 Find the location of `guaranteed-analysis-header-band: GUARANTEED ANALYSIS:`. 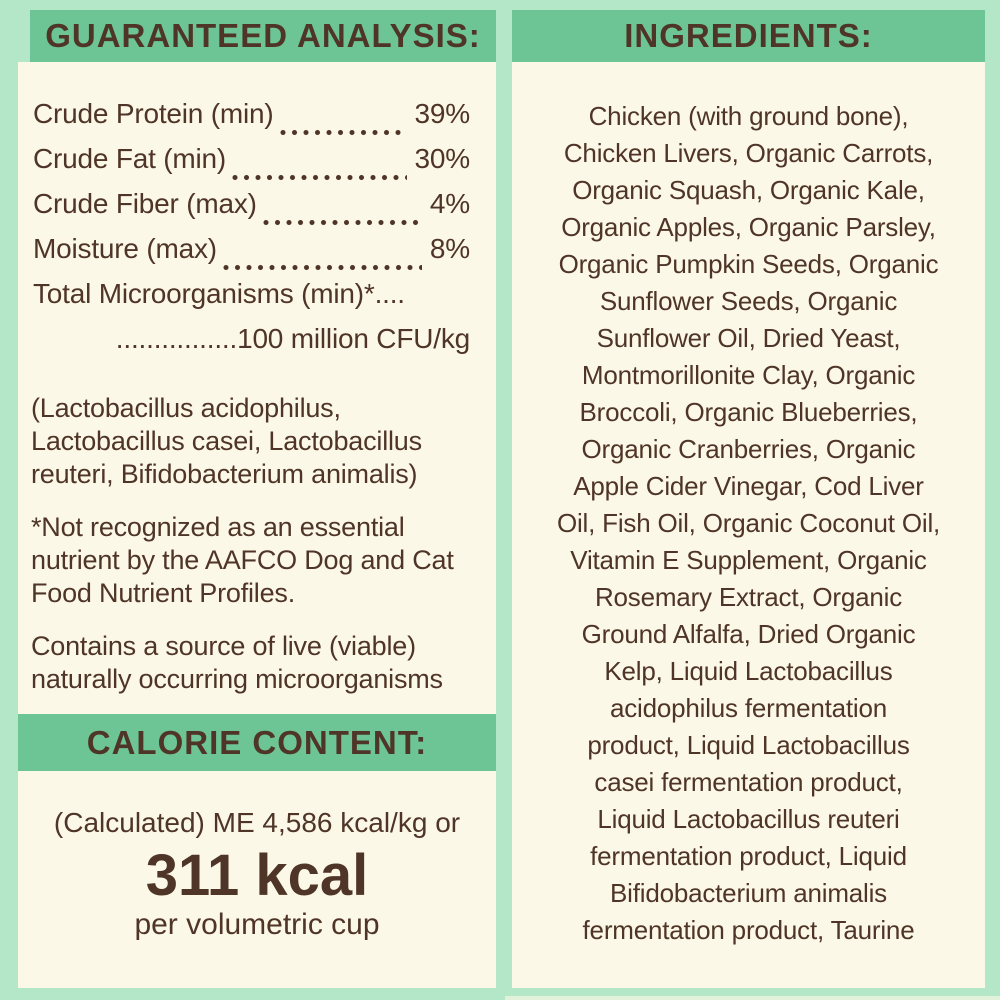

guaranteed-analysis-header-band: GUARANTEED ANALYSIS: is located at coordinates (263, 36).